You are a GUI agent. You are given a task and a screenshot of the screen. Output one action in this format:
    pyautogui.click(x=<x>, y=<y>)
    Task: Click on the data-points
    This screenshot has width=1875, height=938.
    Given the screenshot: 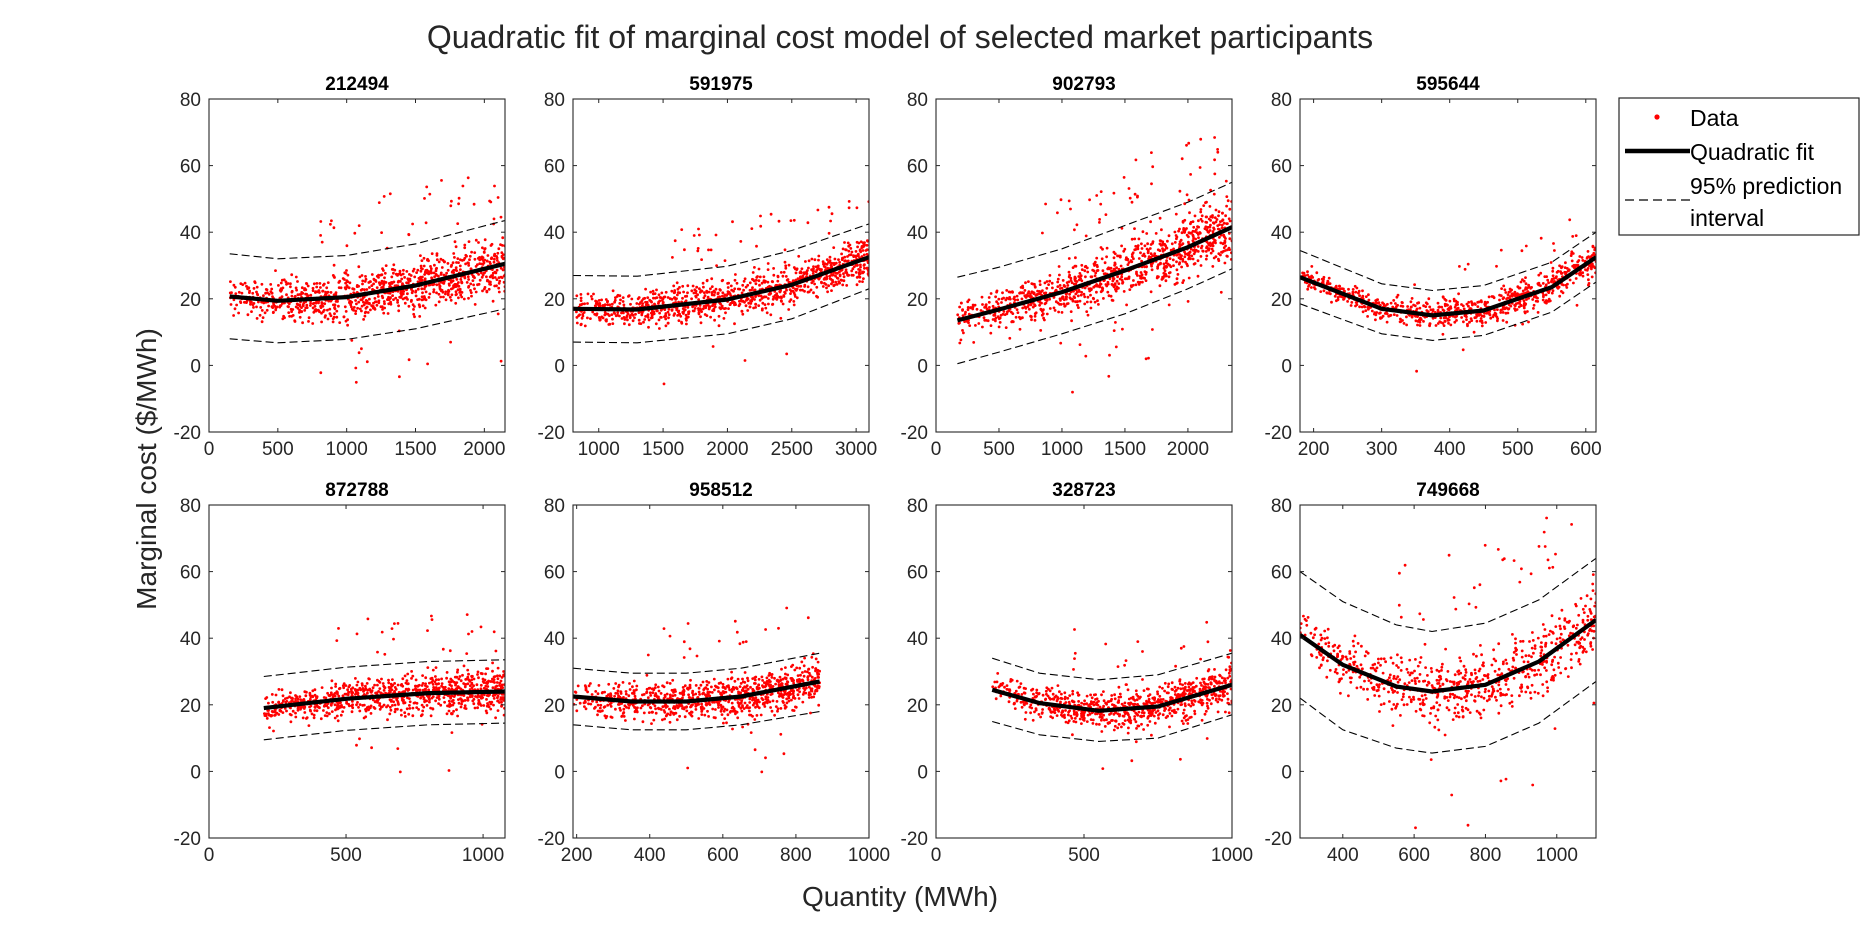 What is the action you would take?
    pyautogui.click(x=721, y=293)
    